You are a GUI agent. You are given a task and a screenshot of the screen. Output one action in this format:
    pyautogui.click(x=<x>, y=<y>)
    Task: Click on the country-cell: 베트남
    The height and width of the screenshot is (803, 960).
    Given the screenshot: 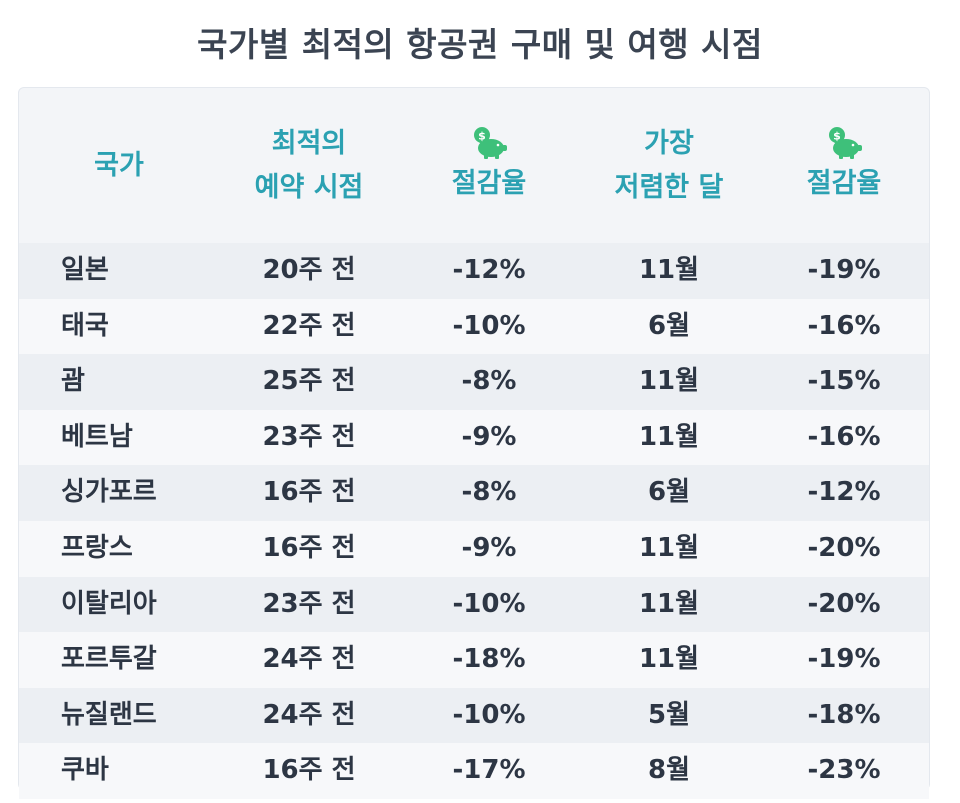 What is the action you would take?
    pyautogui.click(x=97, y=436)
    